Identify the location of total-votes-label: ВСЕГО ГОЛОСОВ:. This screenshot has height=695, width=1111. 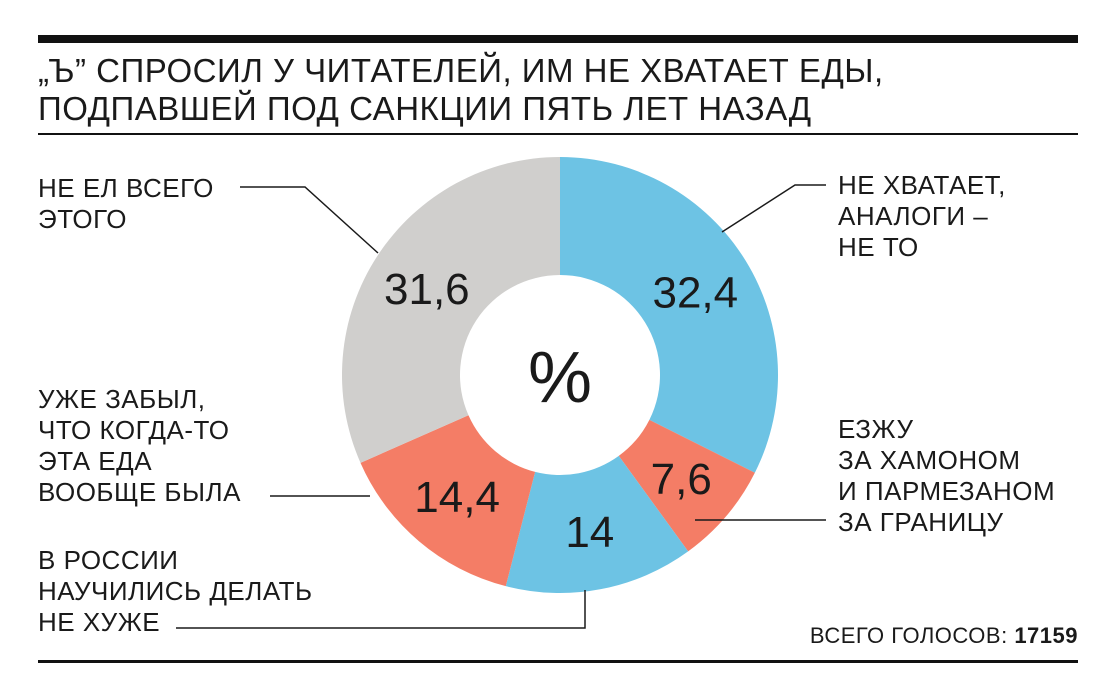
(908, 635).